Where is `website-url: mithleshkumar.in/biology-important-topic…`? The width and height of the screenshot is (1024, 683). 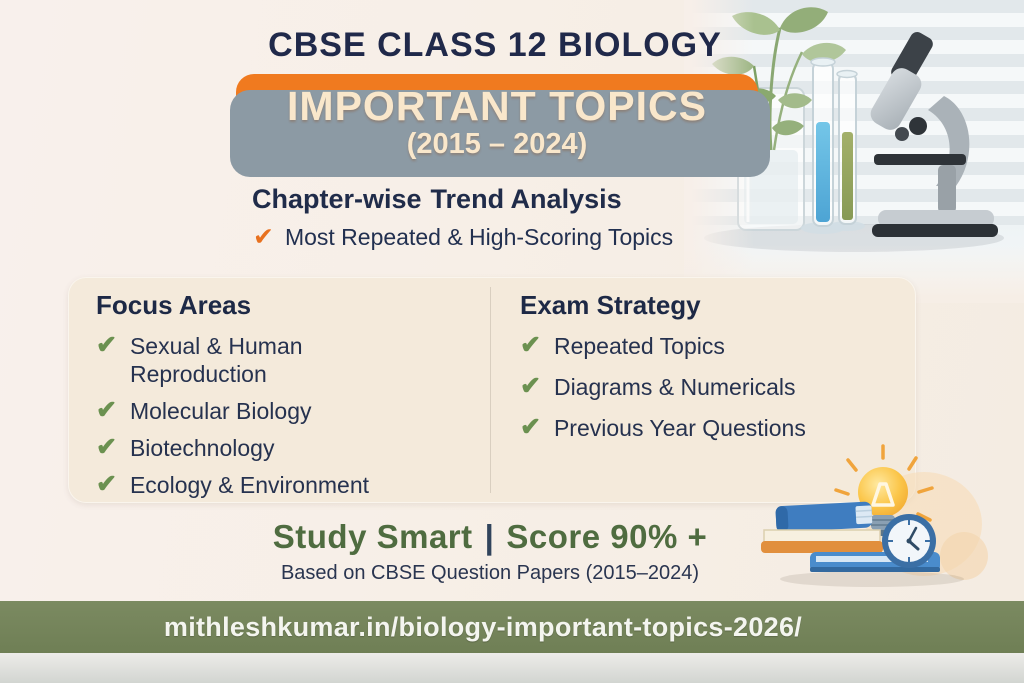
website-url: mithleshkumar.in/biology-important-topic… is located at coordinates (483, 626).